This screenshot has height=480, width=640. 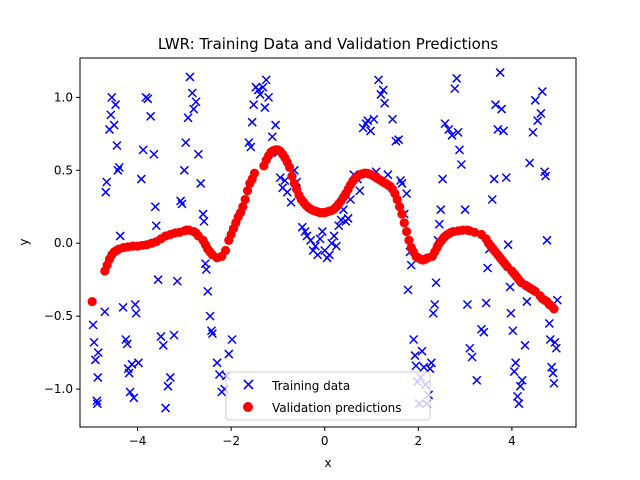 I want to click on x-tick-label: −4, so click(x=138, y=441).